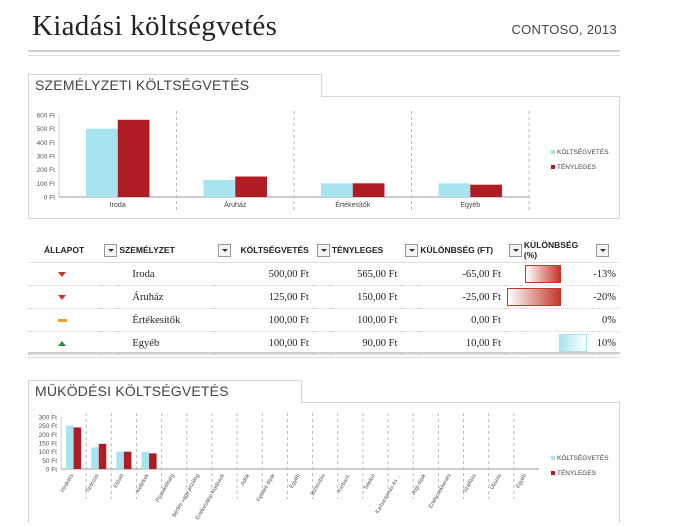 This screenshot has height=526, width=675. What do you see at coordinates (551, 250) in the screenshot?
I see `header-pct-label: KÜLÖNBSÉG (%)` at bounding box center [551, 250].